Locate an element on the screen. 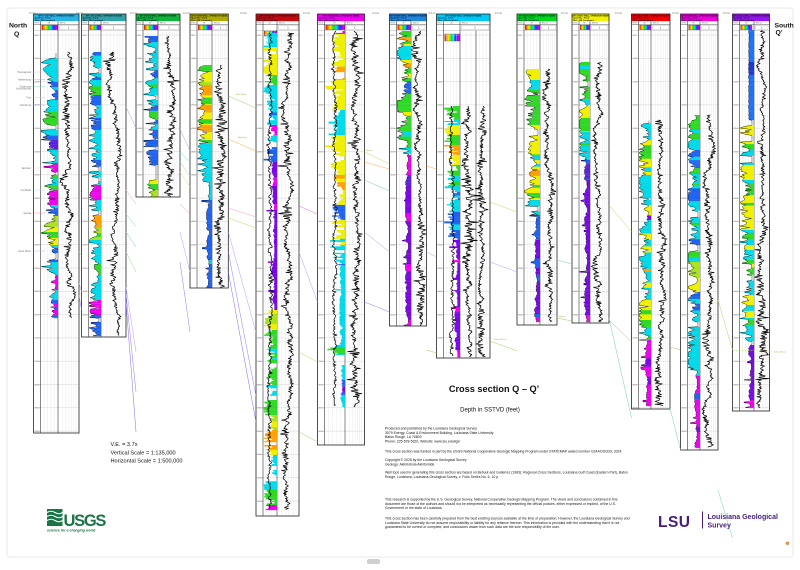  svg-text: Sparta is located at coordinates (27, 213).